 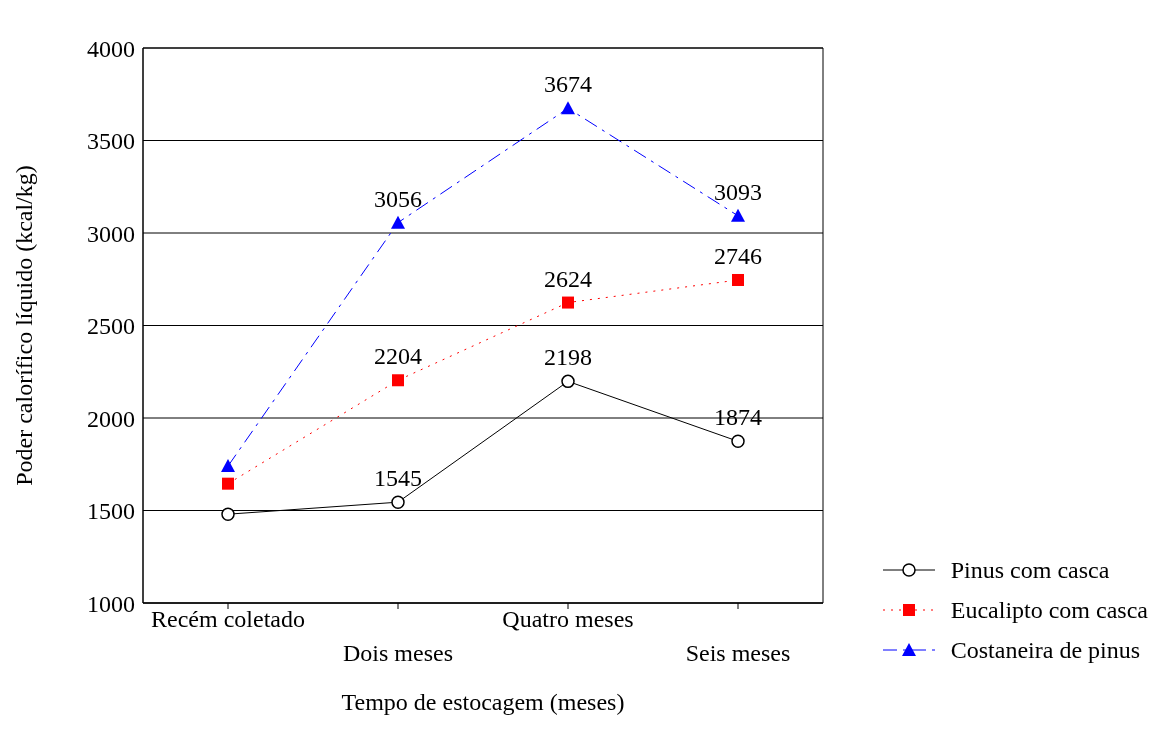 What do you see at coordinates (23, 325) in the screenshot?
I see `y-axis-title: Poder calorífico líquido (kcal/kg)` at bounding box center [23, 325].